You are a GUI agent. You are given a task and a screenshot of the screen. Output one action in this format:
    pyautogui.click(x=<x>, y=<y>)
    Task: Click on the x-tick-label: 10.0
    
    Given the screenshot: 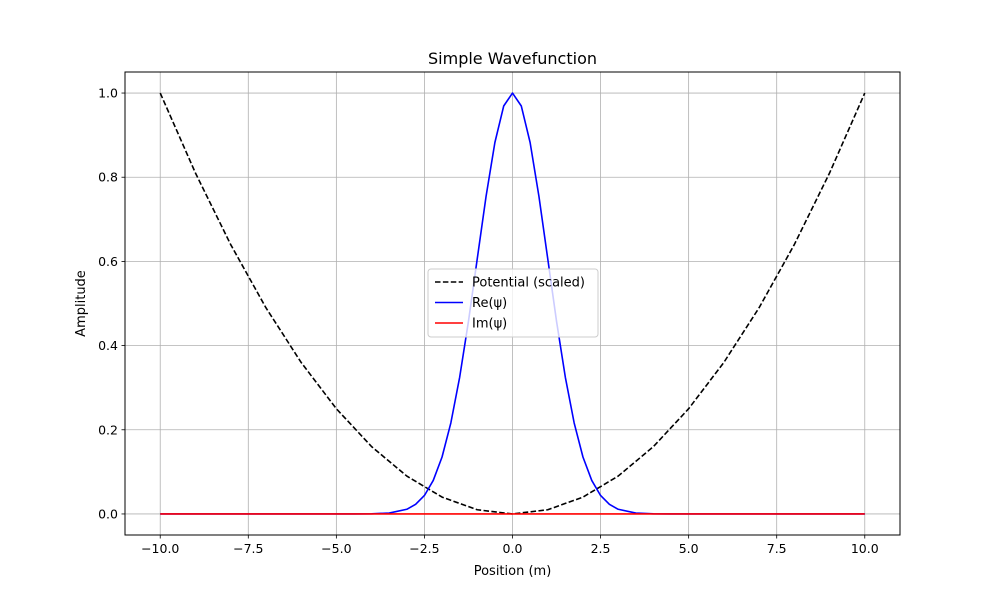 What is the action you would take?
    pyautogui.click(x=865, y=548)
    